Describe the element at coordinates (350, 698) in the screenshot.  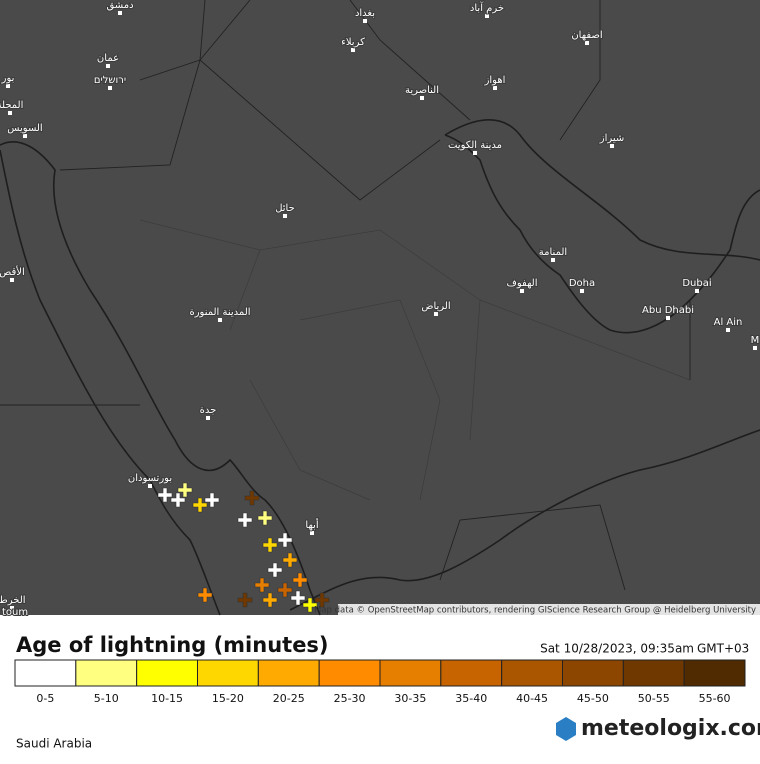
I see `legend-label: 25-30` at that location.